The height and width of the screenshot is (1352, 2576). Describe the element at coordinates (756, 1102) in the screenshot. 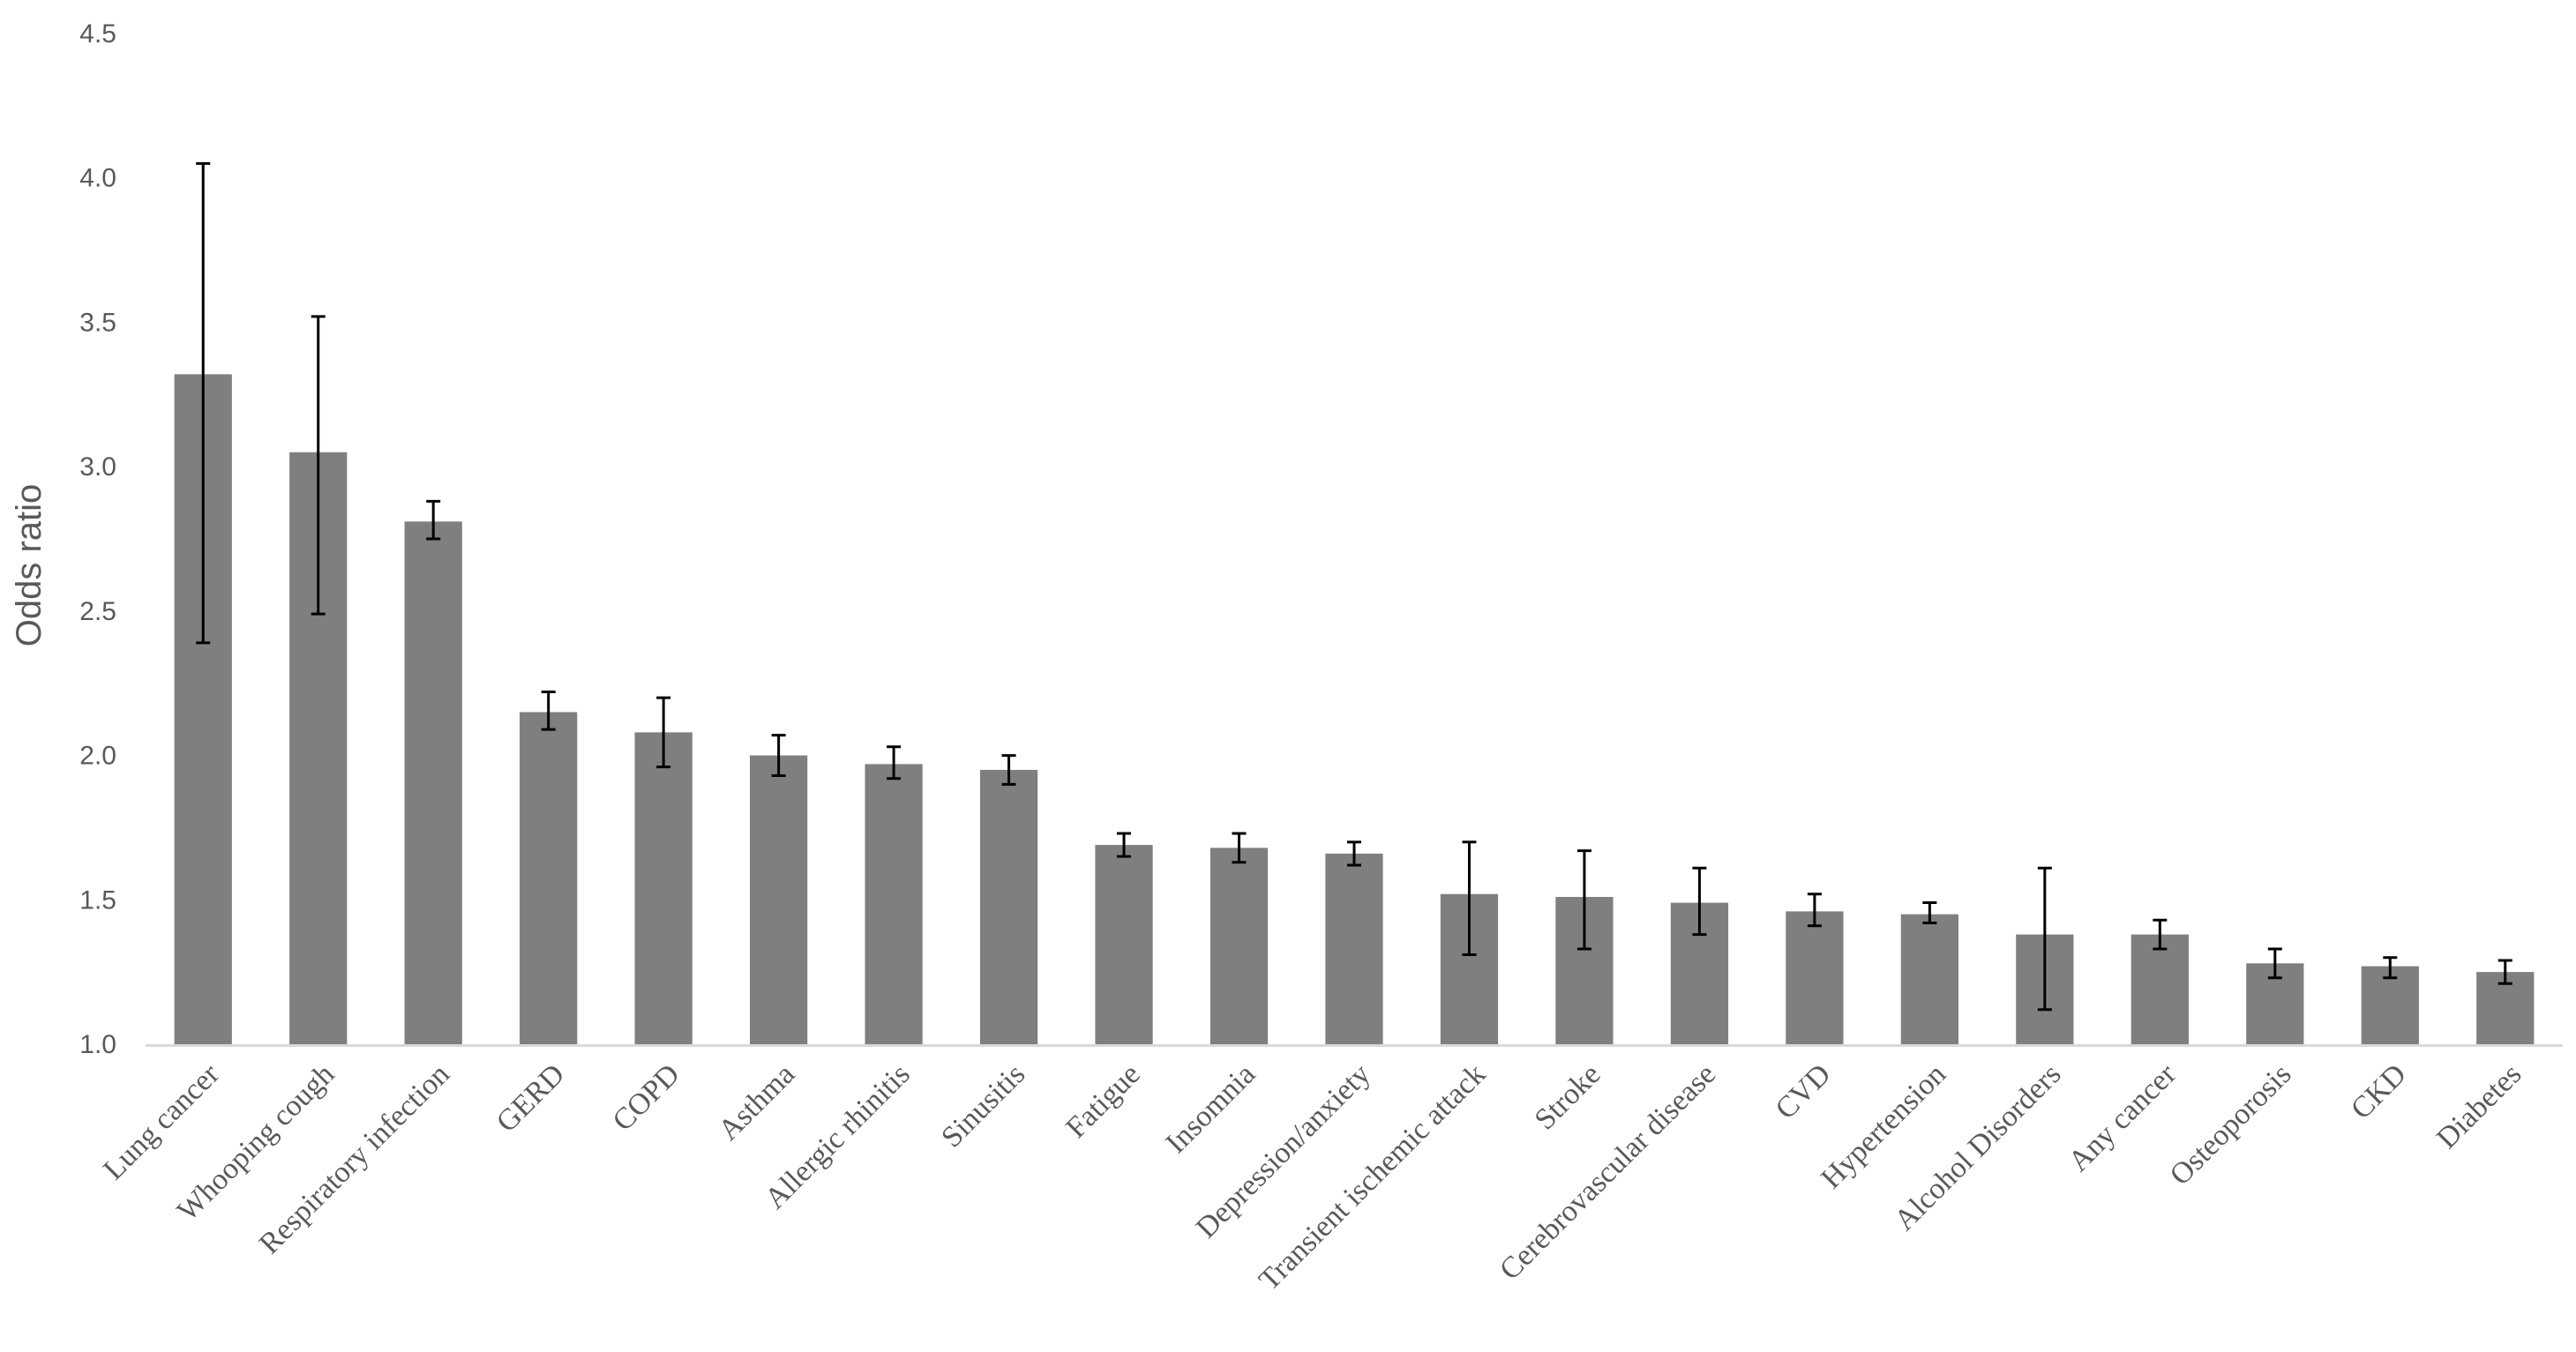

I see `x-tick-label: Asthma` at that location.